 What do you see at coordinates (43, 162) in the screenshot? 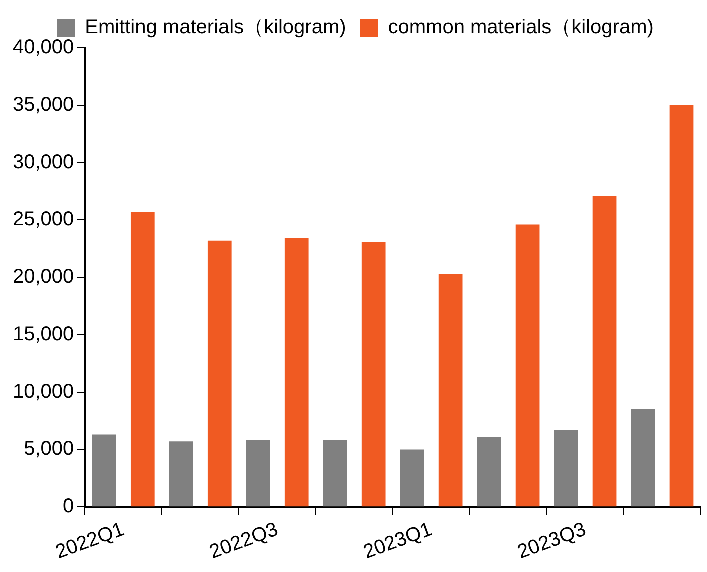
I see `y-tick-label: 30,000` at bounding box center [43, 162].